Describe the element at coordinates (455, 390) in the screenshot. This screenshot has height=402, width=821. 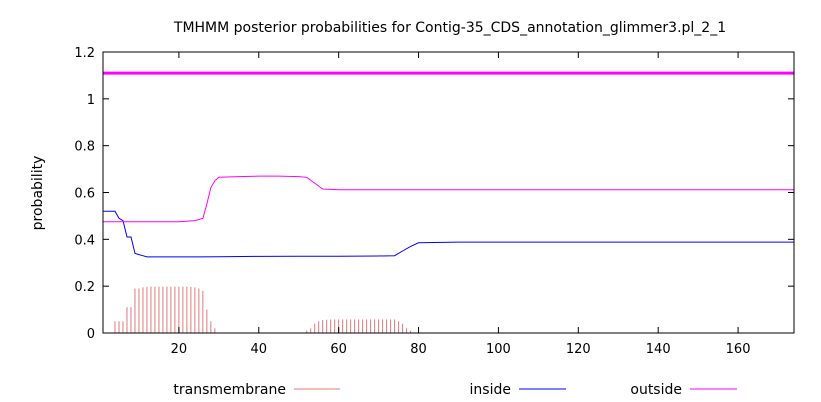
I see `legend: transmembrane inside outside` at that location.